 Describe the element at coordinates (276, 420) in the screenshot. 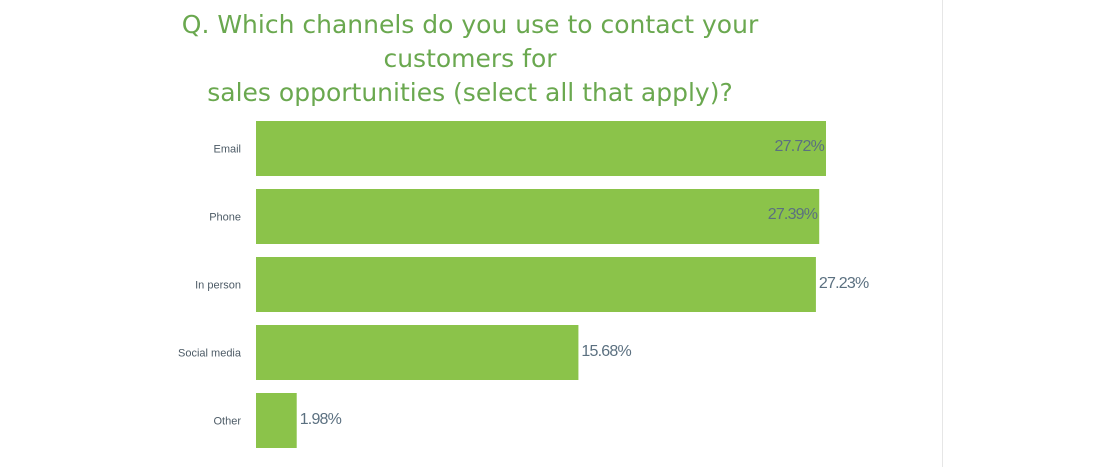

I see `bar-other` at that location.